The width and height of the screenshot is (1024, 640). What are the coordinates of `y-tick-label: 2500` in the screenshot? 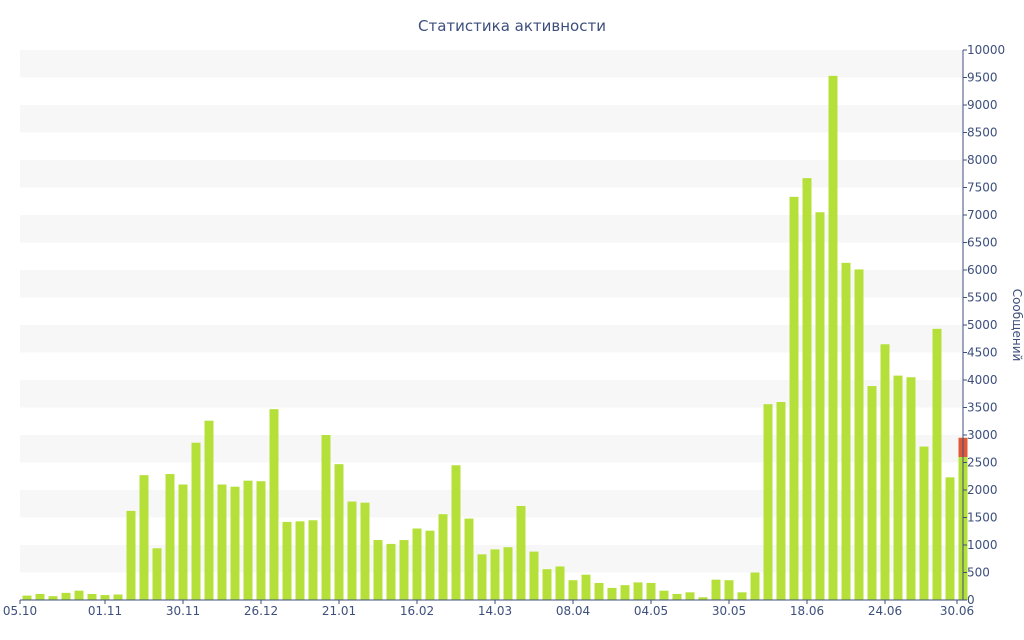 It's located at (982, 463).